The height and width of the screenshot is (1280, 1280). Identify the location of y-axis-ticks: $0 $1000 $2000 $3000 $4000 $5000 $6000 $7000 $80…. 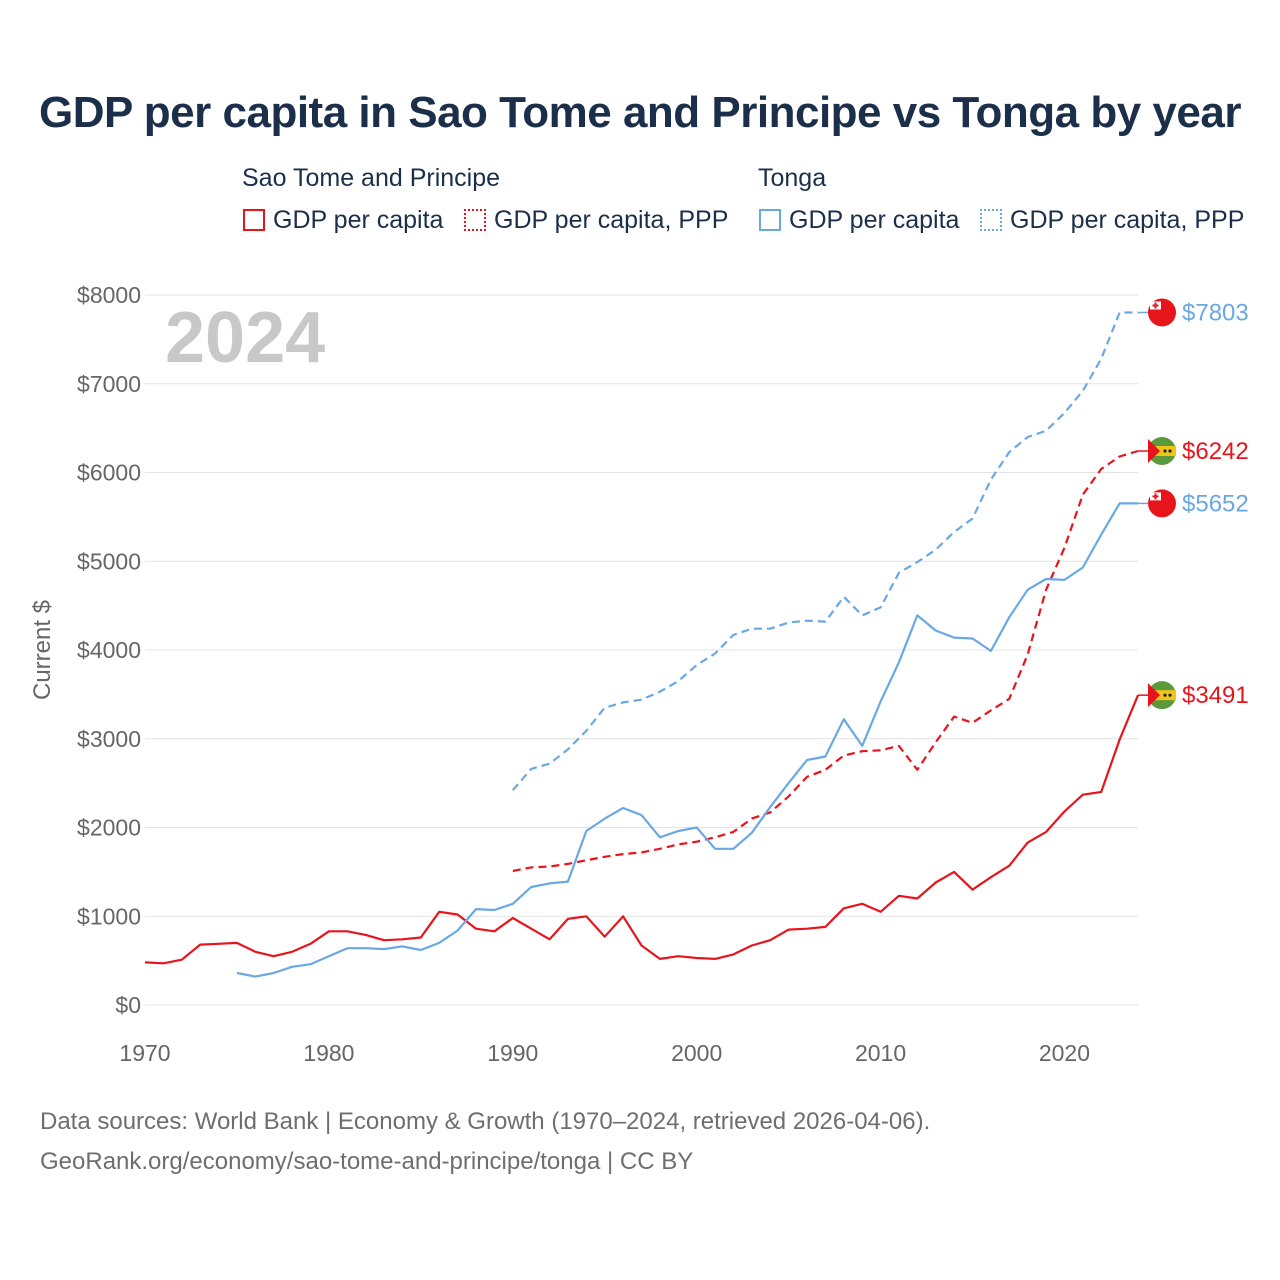
(109, 650).